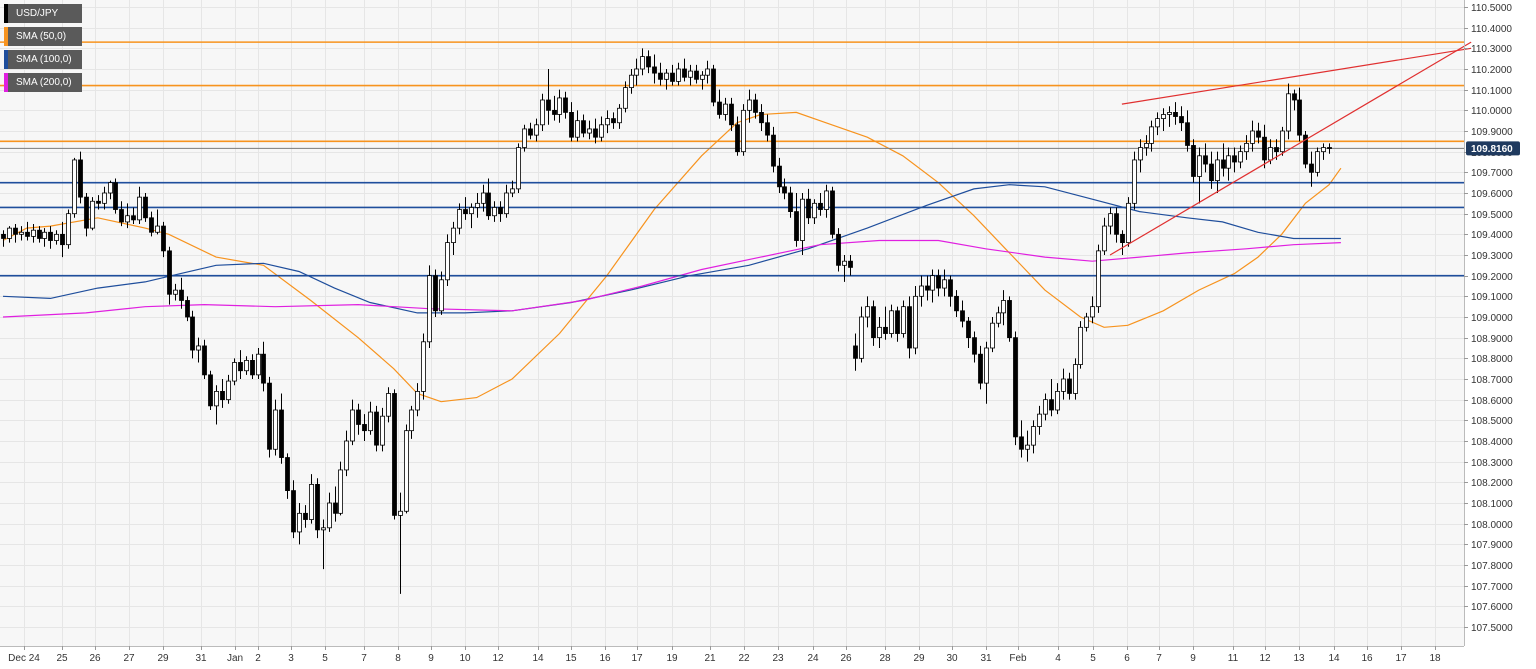 This screenshot has height=669, width=1536. I want to click on legend-item-sma-50: SMA (50,0), so click(43, 36).